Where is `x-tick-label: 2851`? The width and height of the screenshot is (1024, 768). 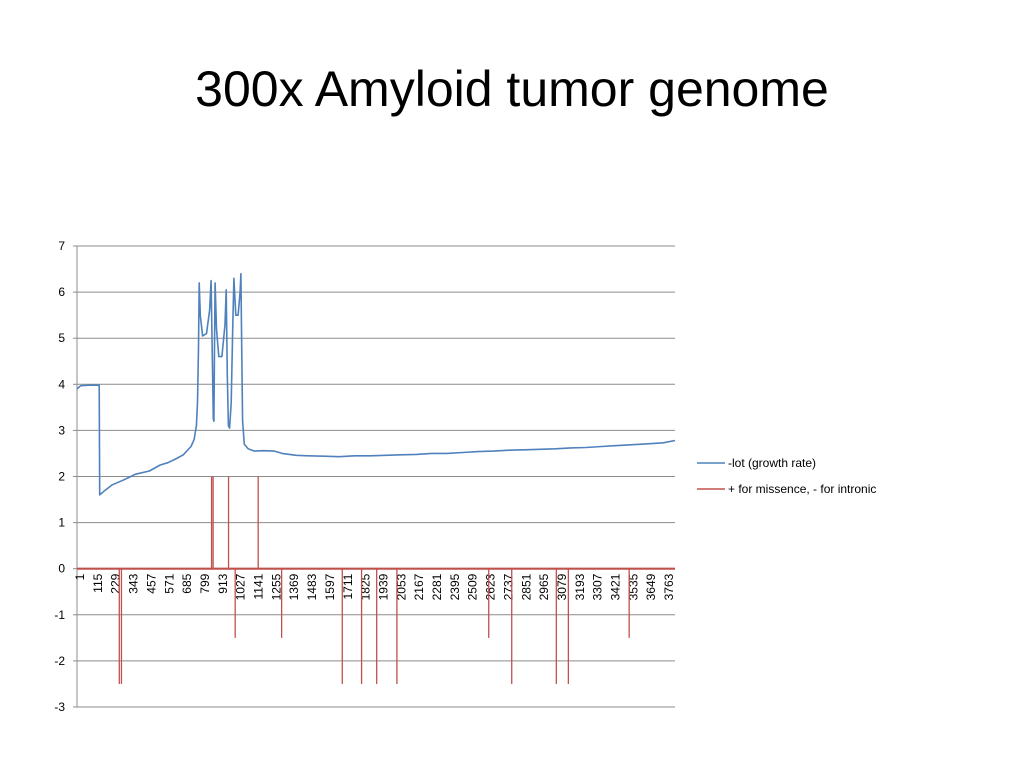
x-tick-label: 2851 is located at coordinates (526, 586).